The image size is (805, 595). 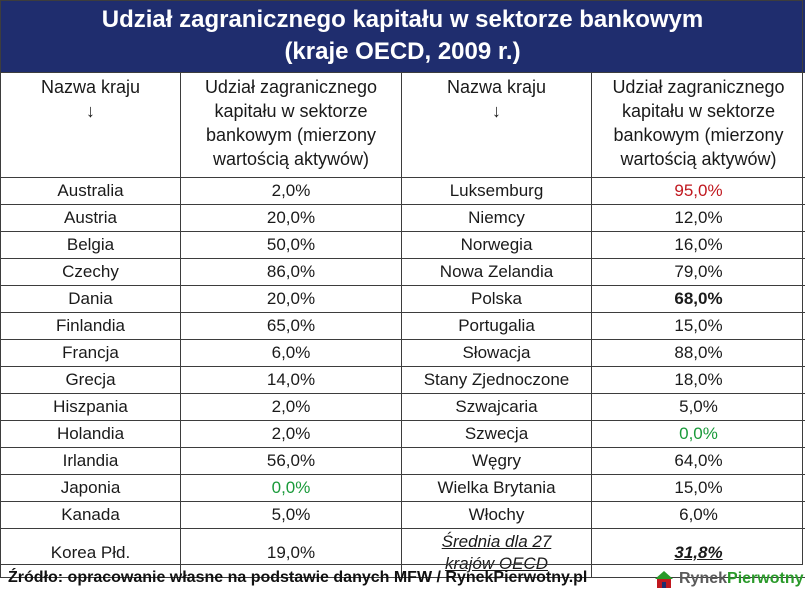 I want to click on value-cell: 50,0%, so click(x=291, y=245).